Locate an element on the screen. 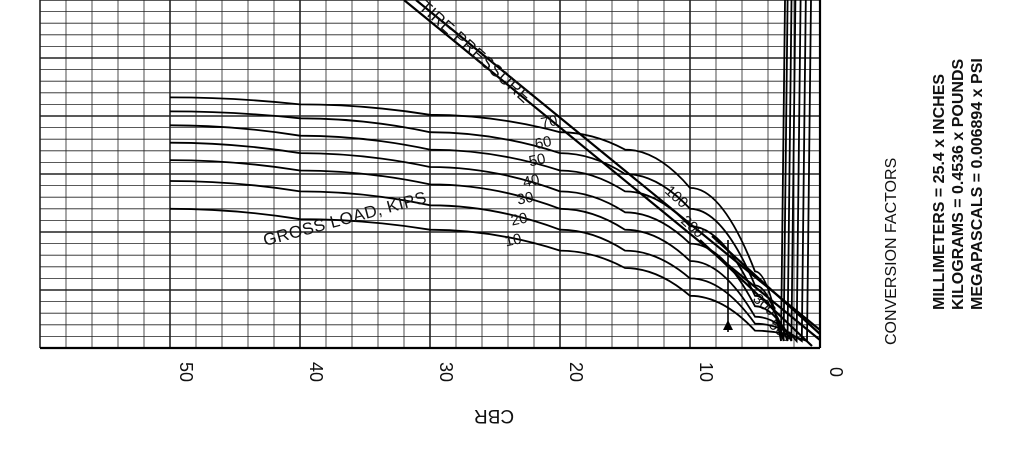  x-tick-label: 0 is located at coordinates (836, 372).